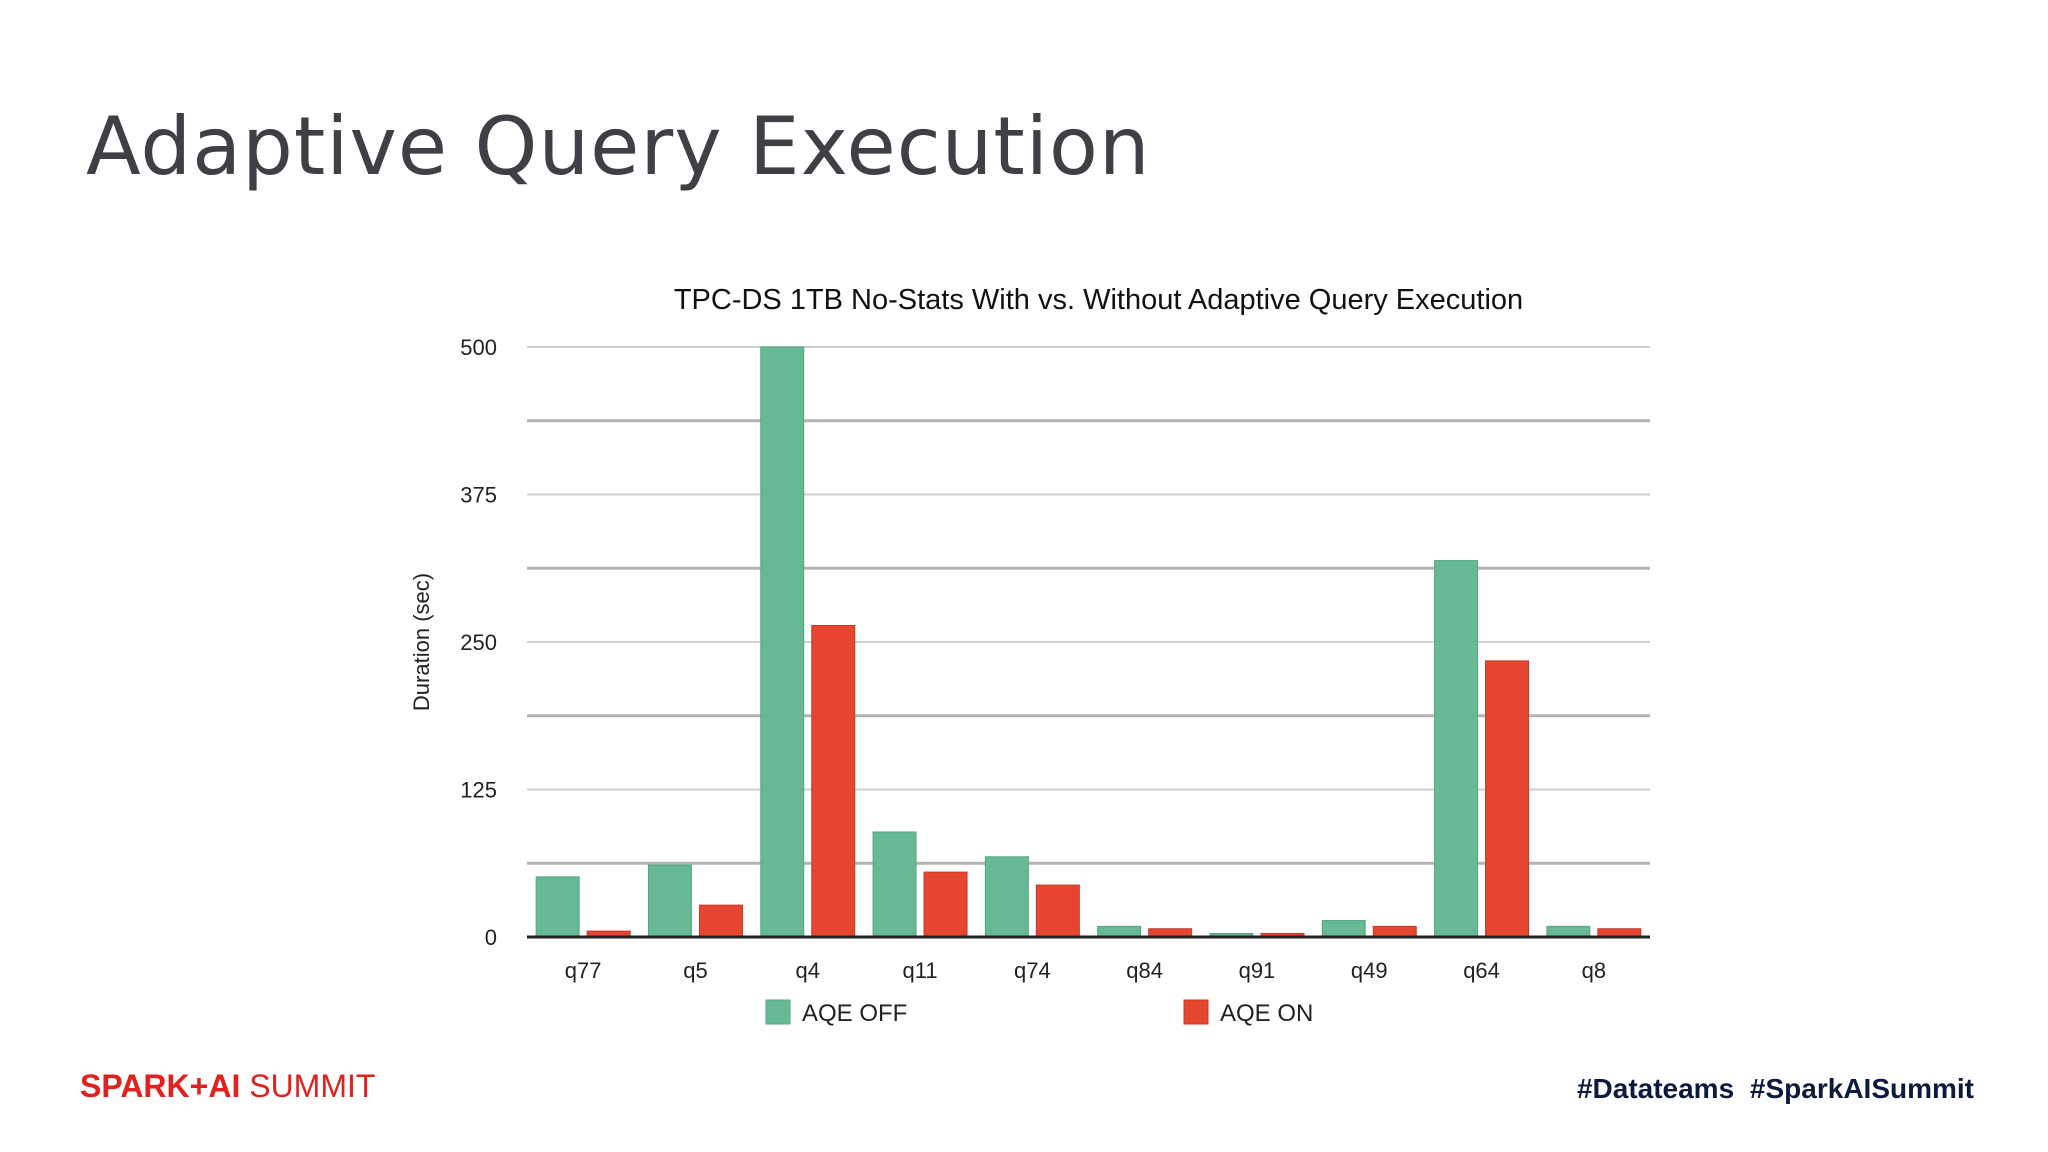 Image resolution: width=2048 pixels, height=1152 pixels. Describe the element at coordinates (1369, 970) in the screenshot. I see `x-tick-label: q49` at that location.